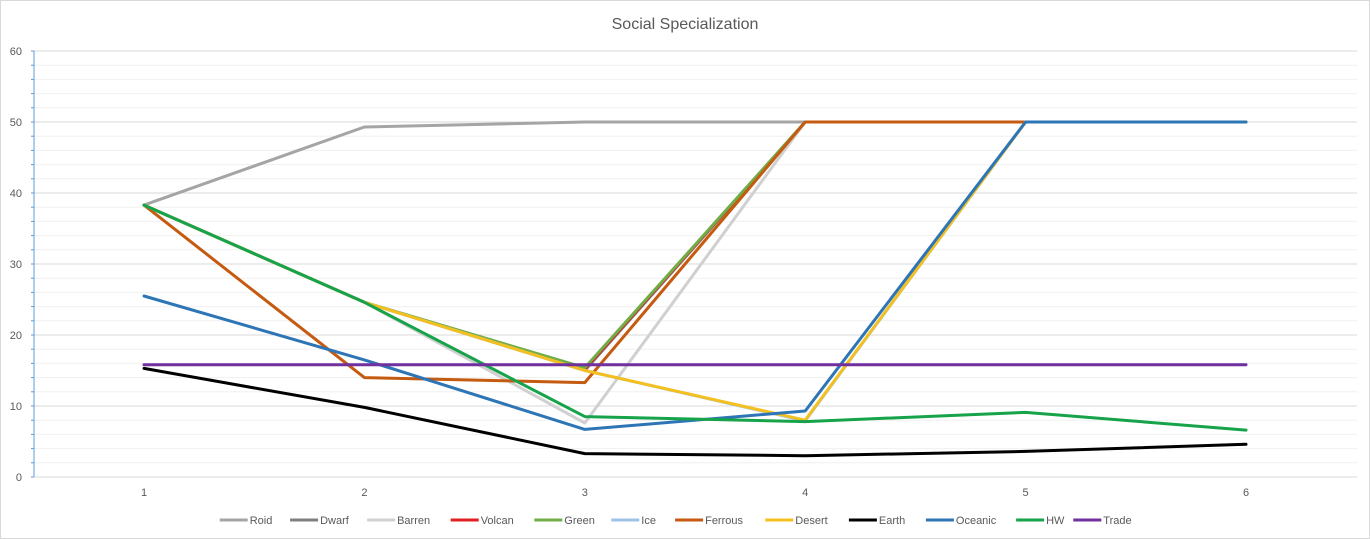  I want to click on y-tick-label: 10, so click(16, 407).